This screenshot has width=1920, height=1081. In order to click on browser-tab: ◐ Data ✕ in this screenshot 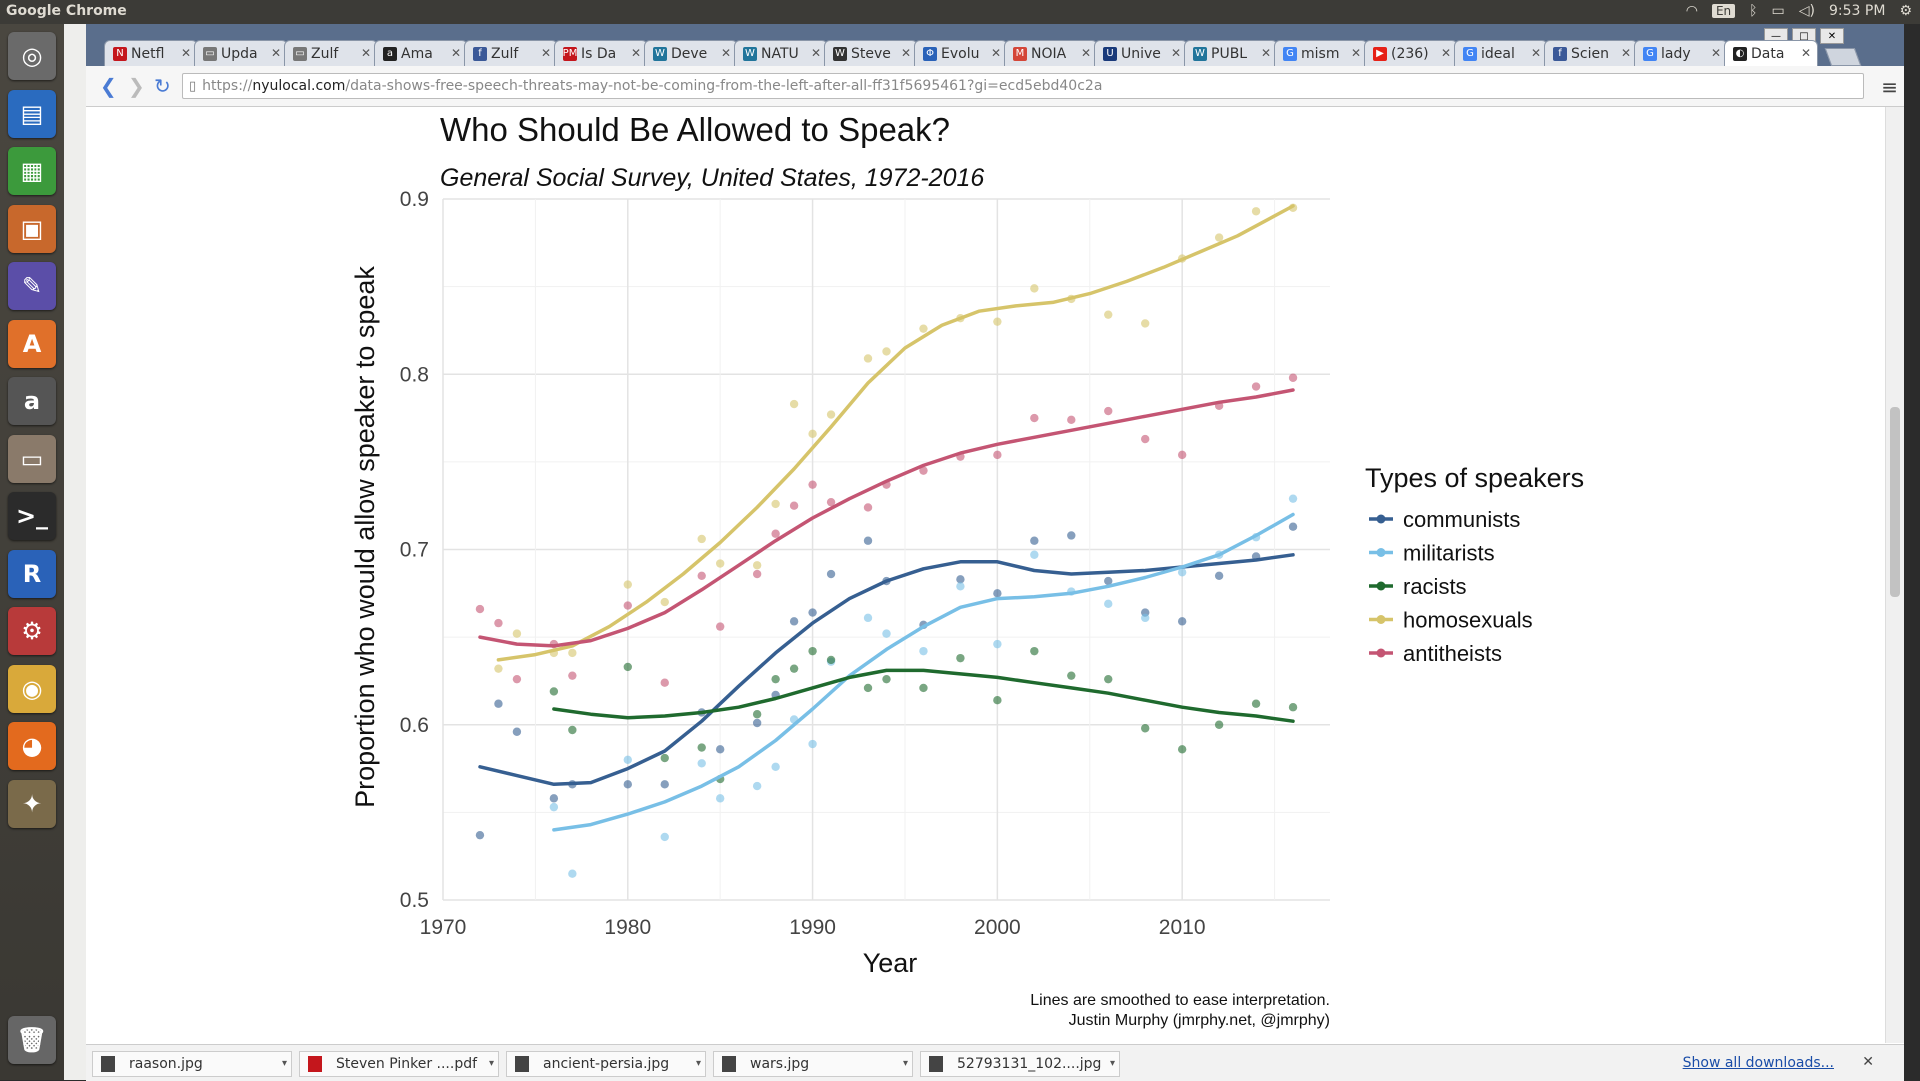, I will do `click(1771, 53)`.